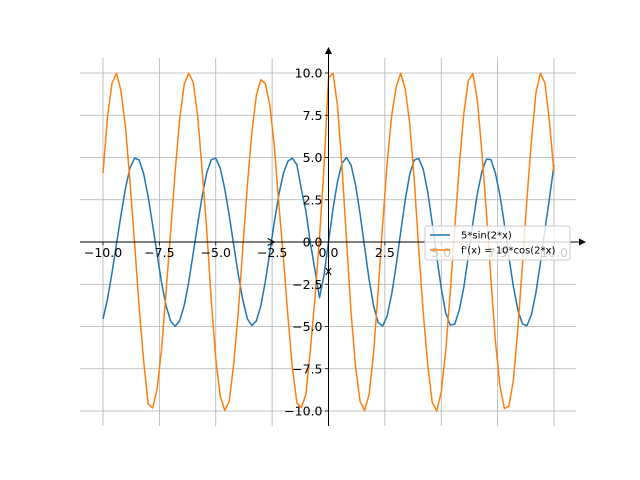 This screenshot has width=640, height=480. What do you see at coordinates (508, 251) in the screenshot?
I see `legend-label-series-2: f'(x) = 10*cos(2*x)` at bounding box center [508, 251].